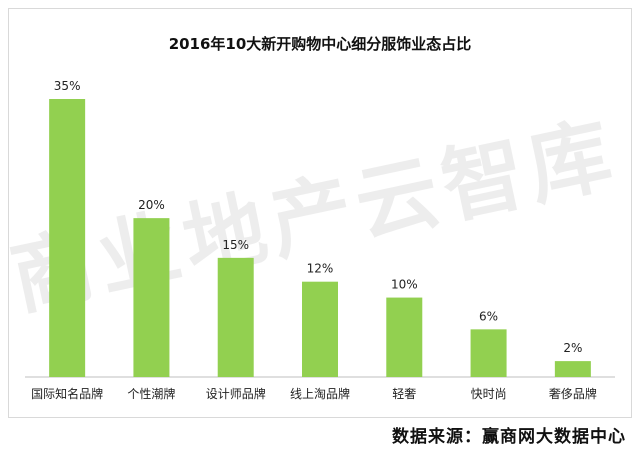  I want to click on value-label-2: 20%, so click(151, 205).